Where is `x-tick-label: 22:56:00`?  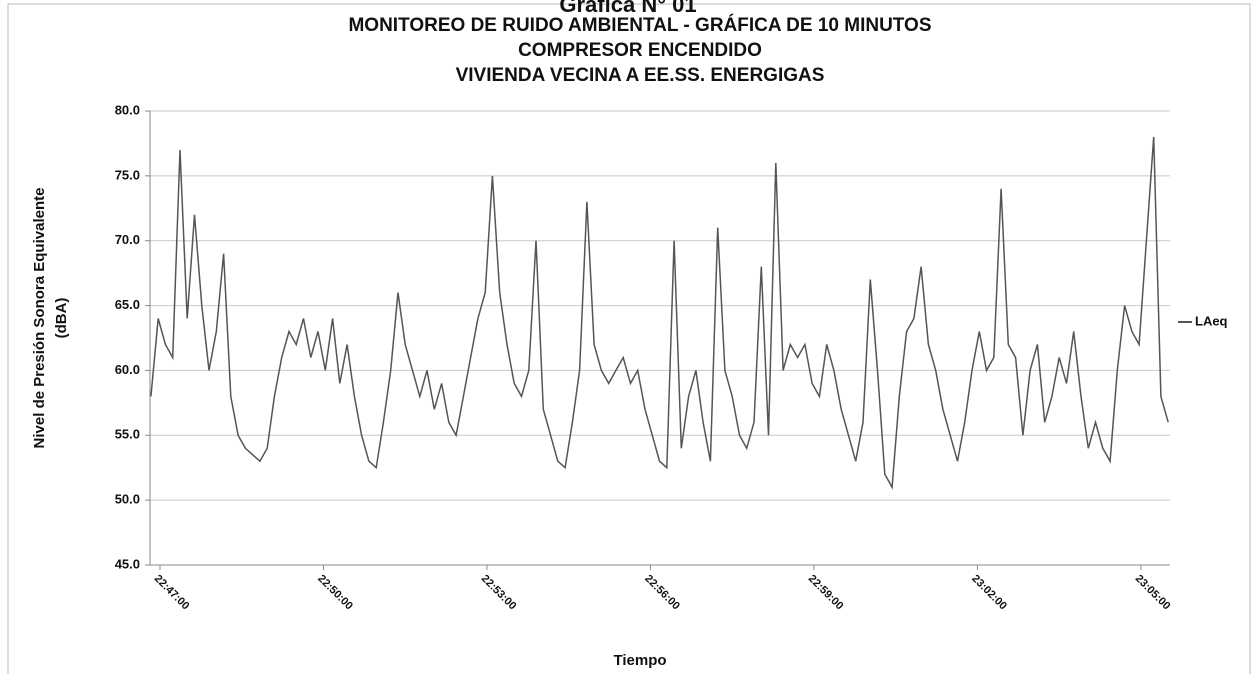
x-tick-label: 22:56:00 is located at coordinates (662, 593).